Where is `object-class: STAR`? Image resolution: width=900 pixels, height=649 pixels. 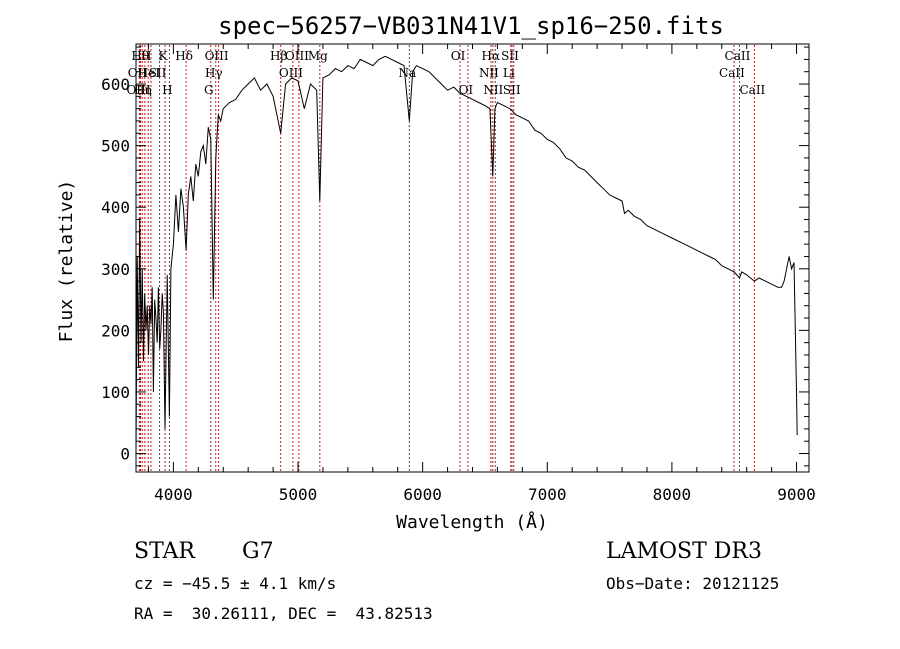 object-class: STAR is located at coordinates (164, 551).